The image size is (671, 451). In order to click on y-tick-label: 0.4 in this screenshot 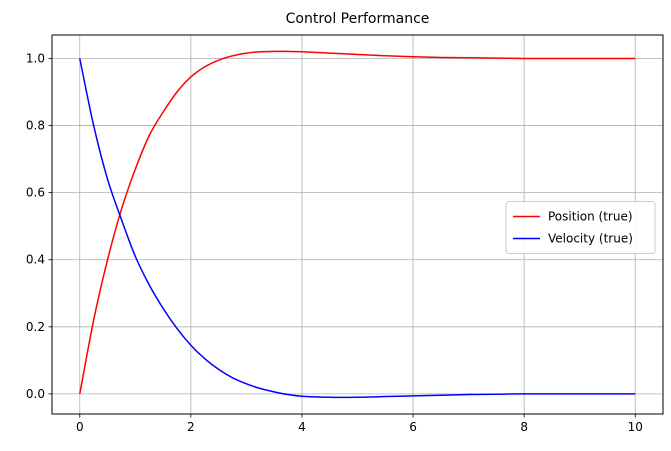, I will do `click(35, 260)`.